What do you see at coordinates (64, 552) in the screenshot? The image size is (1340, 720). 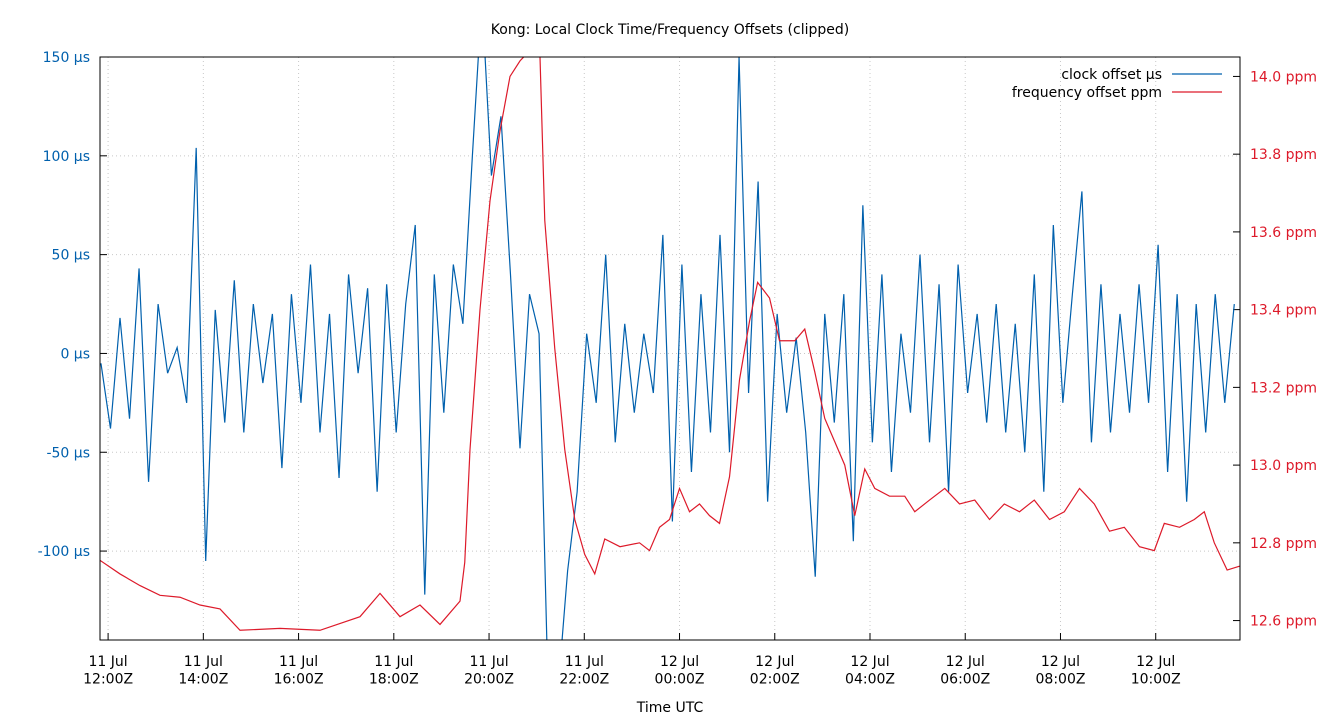 I see `y-tick-label: -100 µs` at bounding box center [64, 552].